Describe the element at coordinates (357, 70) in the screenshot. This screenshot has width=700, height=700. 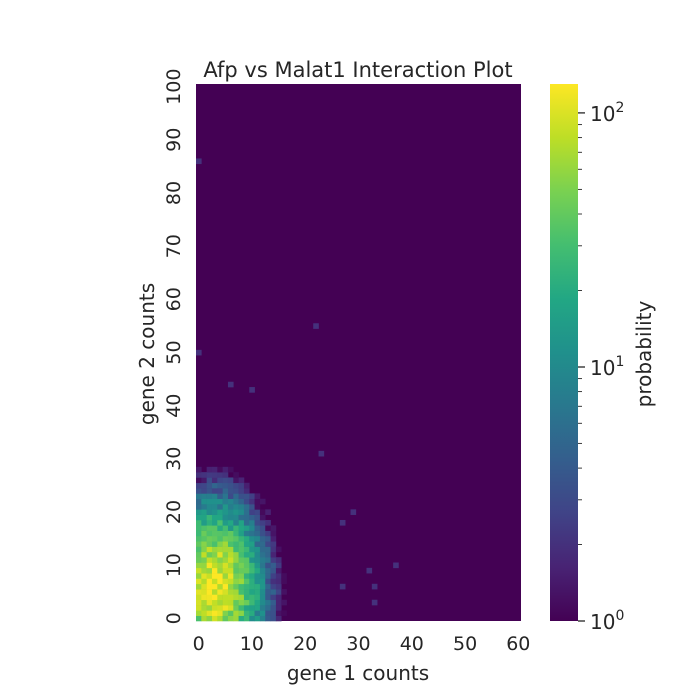
I see `chart-title: Afp vs Malat1 Interaction Plot` at that location.